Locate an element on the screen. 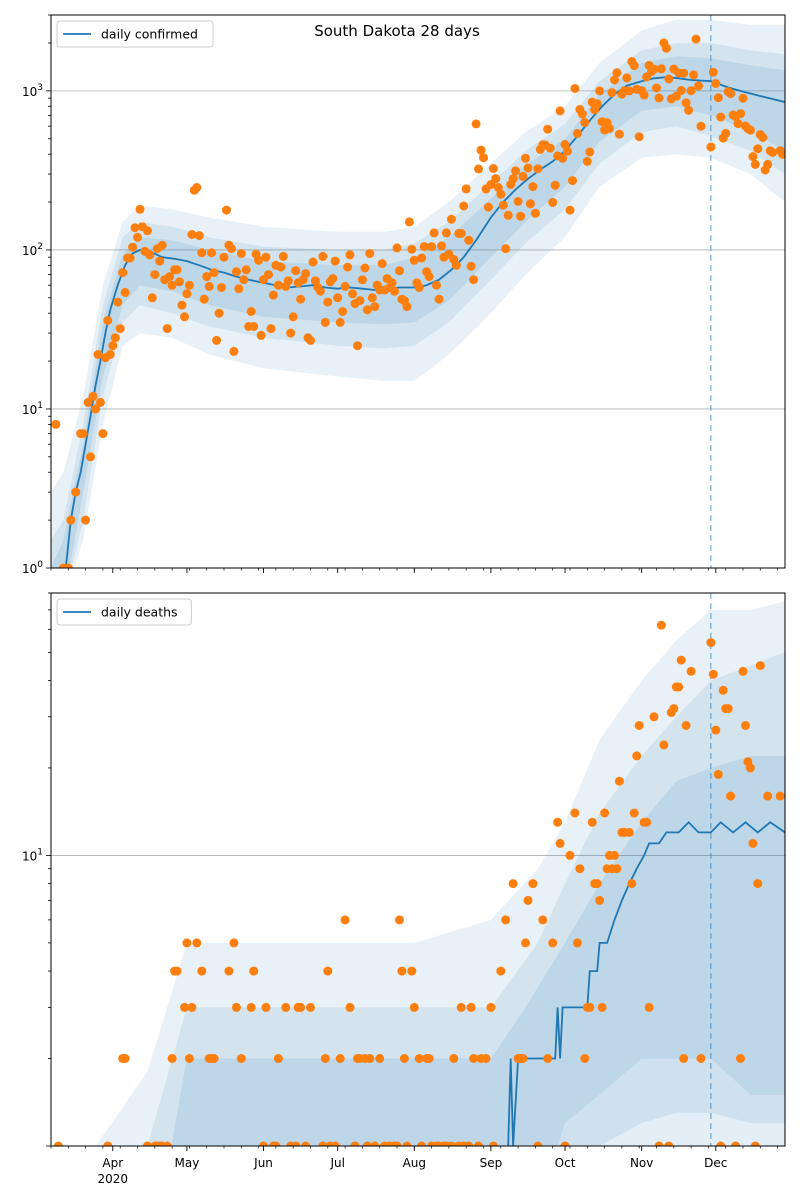 This screenshot has width=800, height=1200. conf-y-tick-base: 10 is located at coordinates (29, 251).